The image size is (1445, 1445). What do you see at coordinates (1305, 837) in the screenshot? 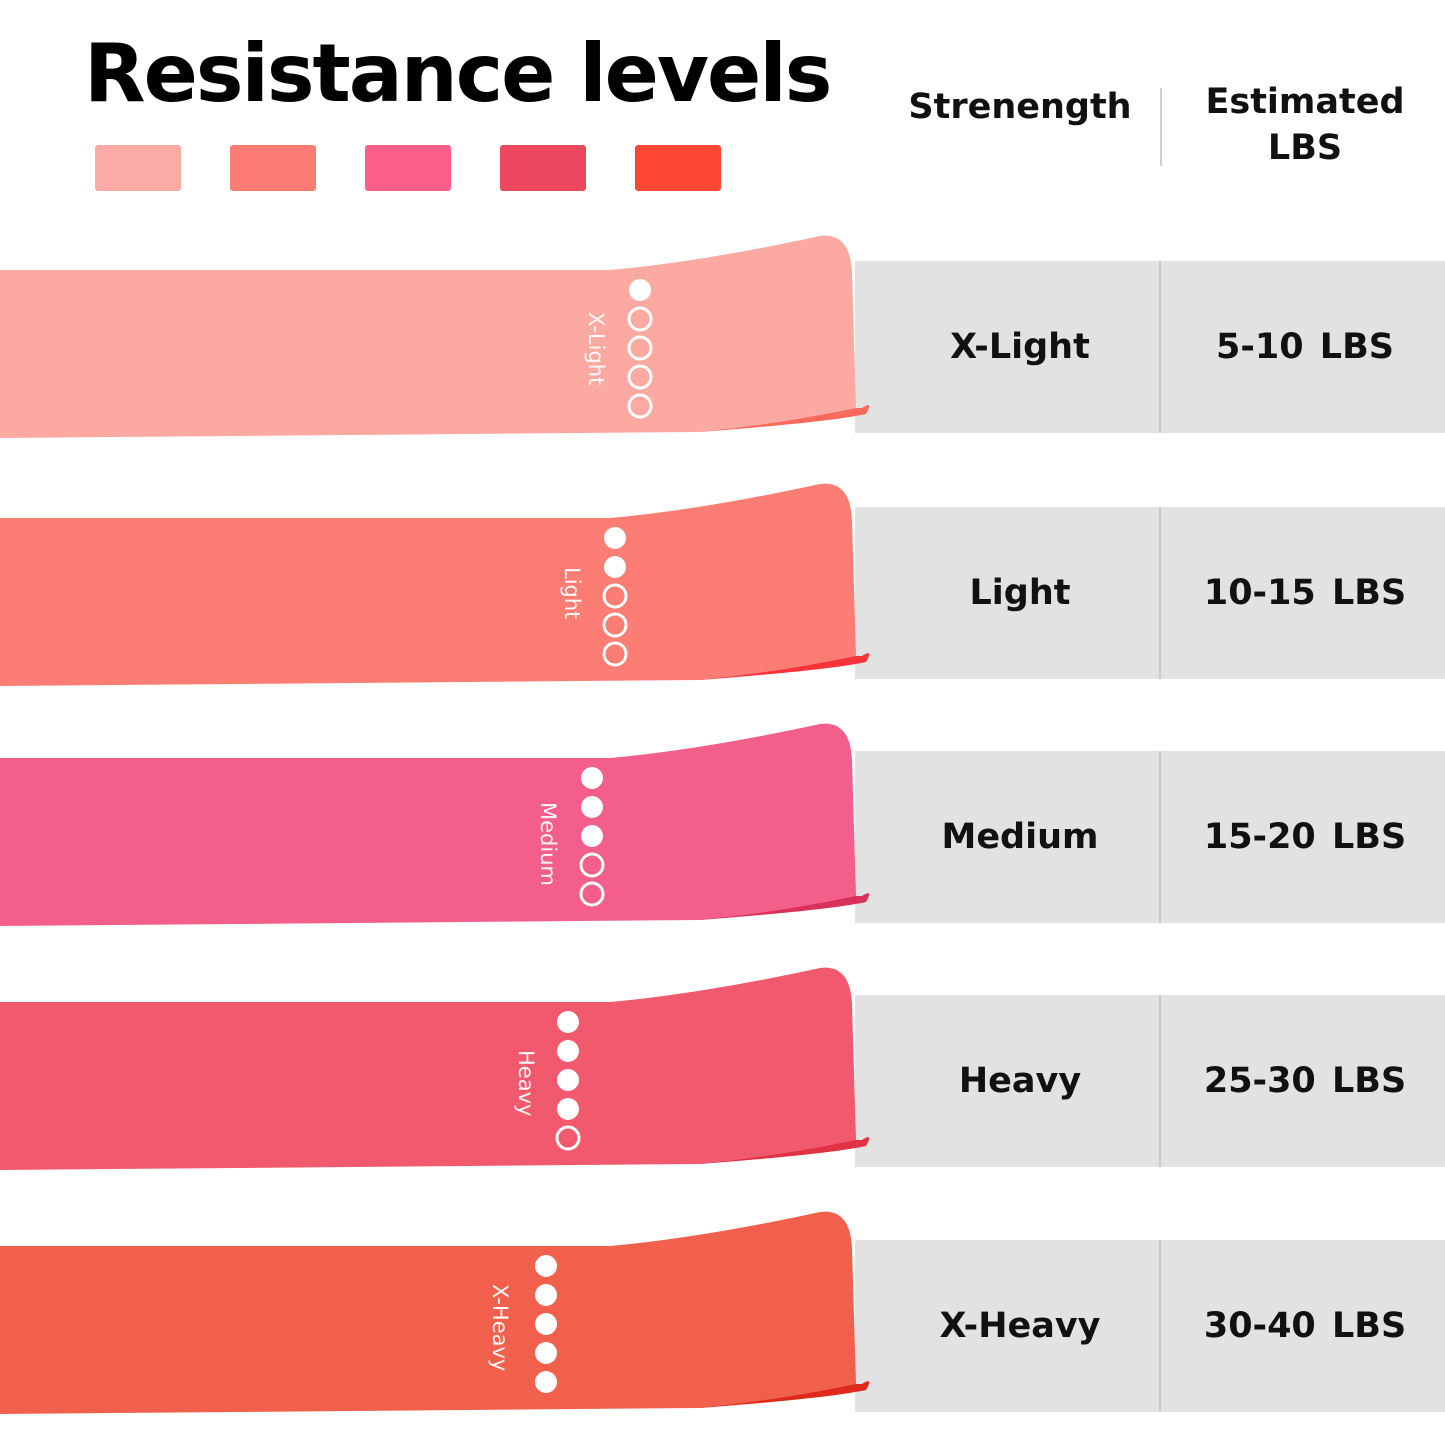
I see `lbs-cell: 15-20 LBS` at bounding box center [1305, 837].